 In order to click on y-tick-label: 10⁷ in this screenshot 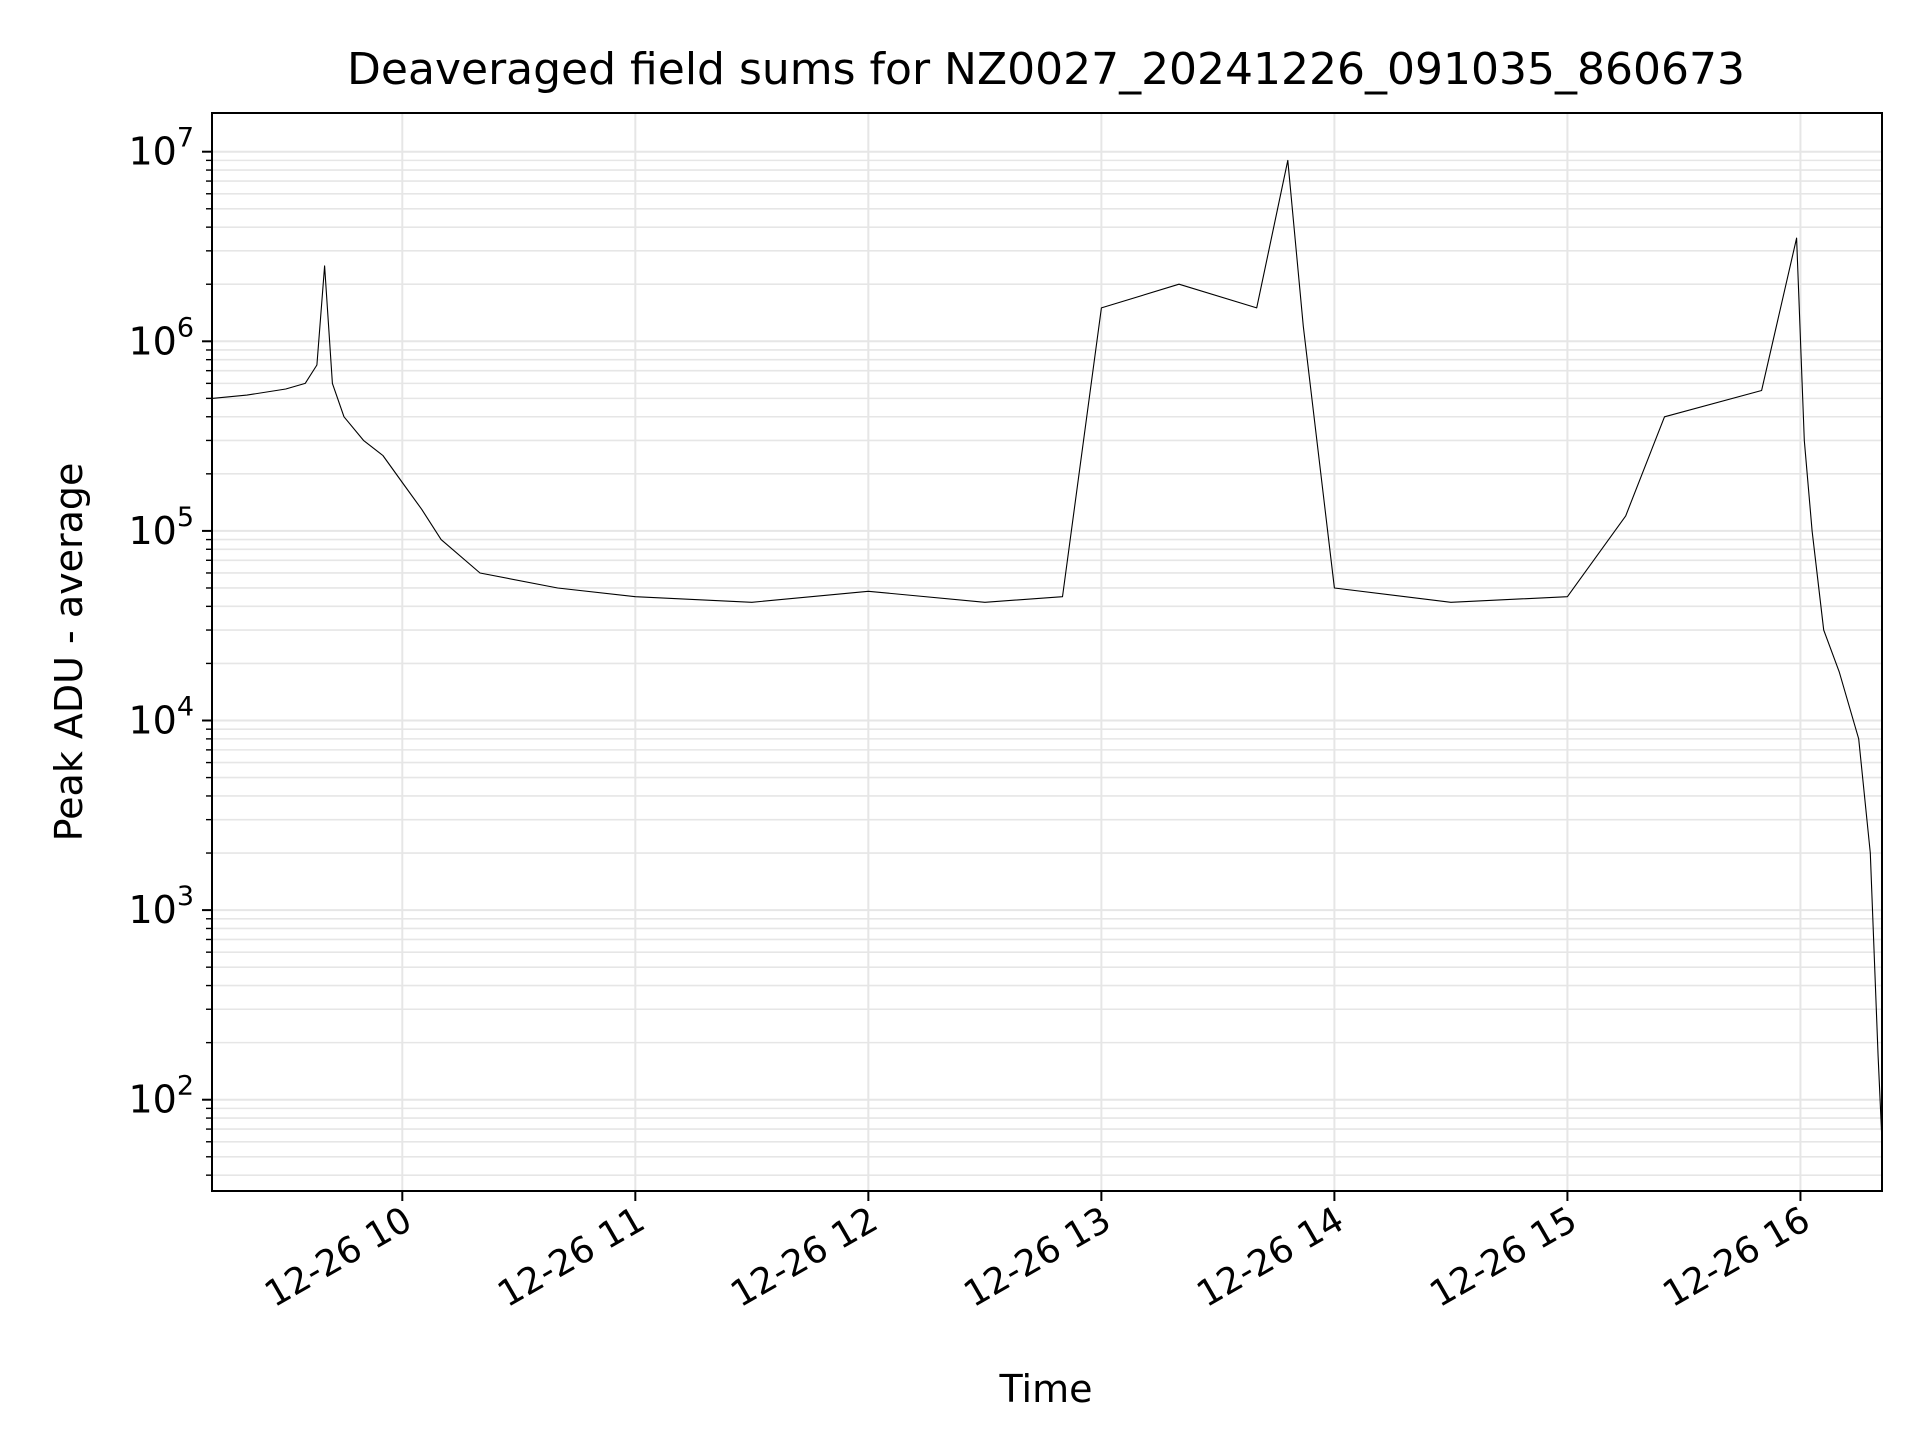, I will do `click(161, 148)`.